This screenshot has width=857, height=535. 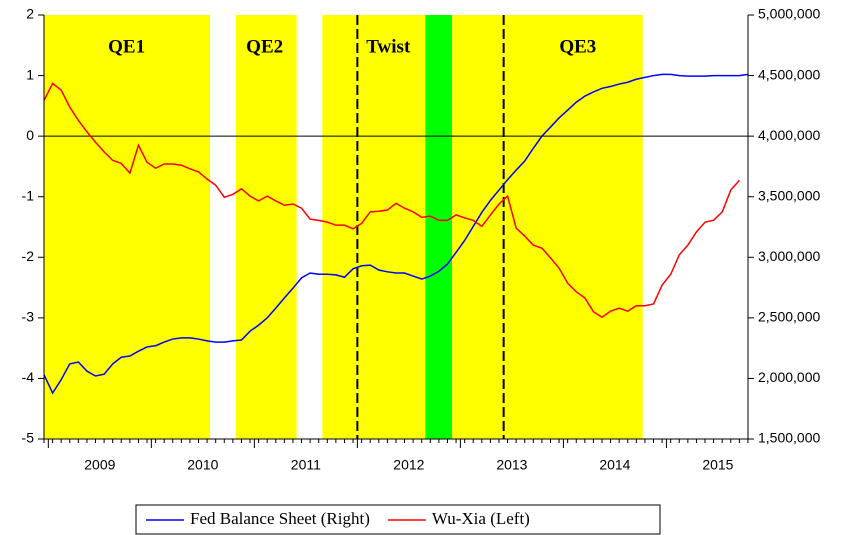 What do you see at coordinates (789, 317) in the screenshot?
I see `y2-tick-label: 2,500,000` at bounding box center [789, 317].